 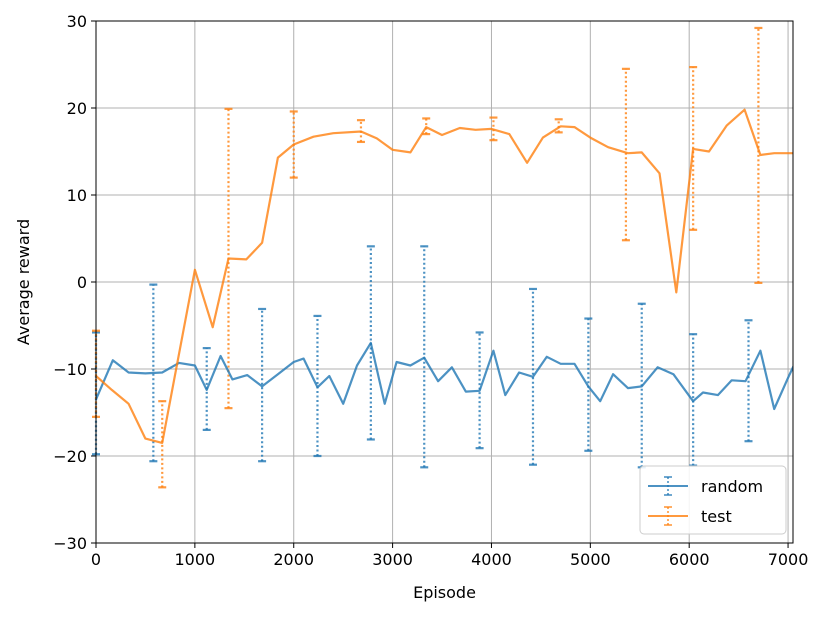 What do you see at coordinates (732, 486) in the screenshot?
I see `legend-label-random: random` at bounding box center [732, 486].